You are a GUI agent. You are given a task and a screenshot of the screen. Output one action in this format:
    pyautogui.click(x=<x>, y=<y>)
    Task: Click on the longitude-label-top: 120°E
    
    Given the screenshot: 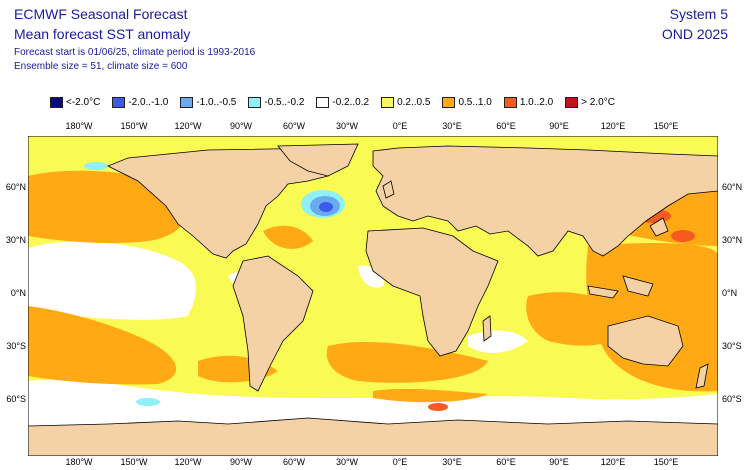 What is the action you would take?
    pyautogui.click(x=613, y=126)
    